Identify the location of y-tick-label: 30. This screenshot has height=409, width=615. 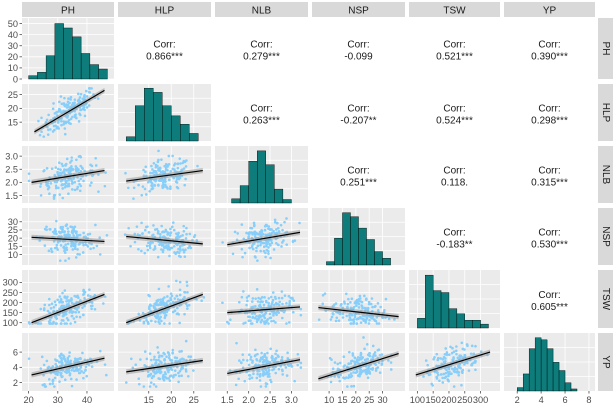
(13, 222).